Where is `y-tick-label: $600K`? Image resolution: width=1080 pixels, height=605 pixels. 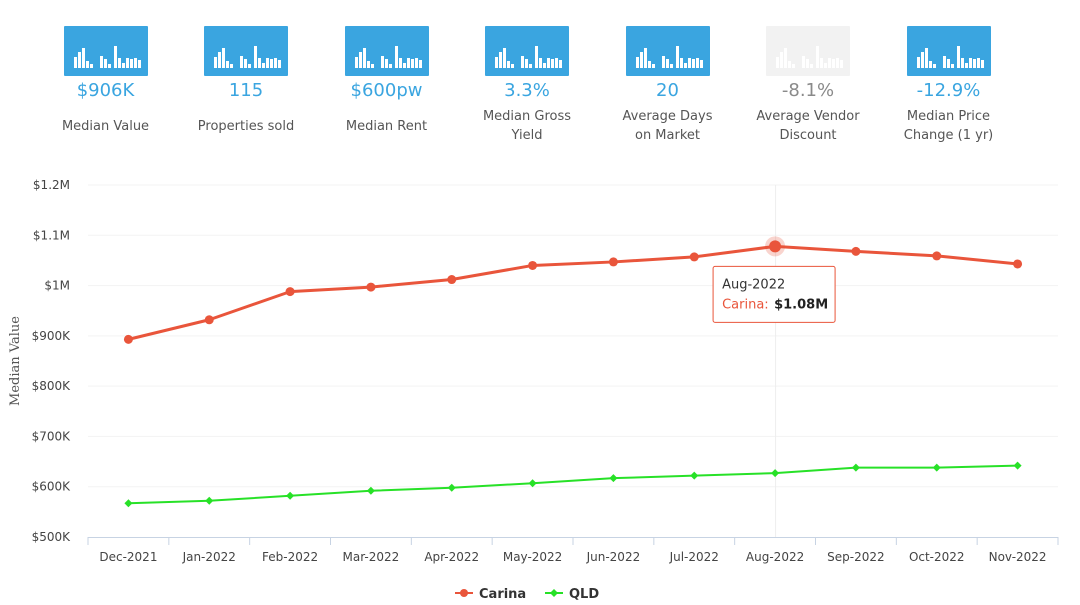
y-tick-label: $600K is located at coordinates (52, 487).